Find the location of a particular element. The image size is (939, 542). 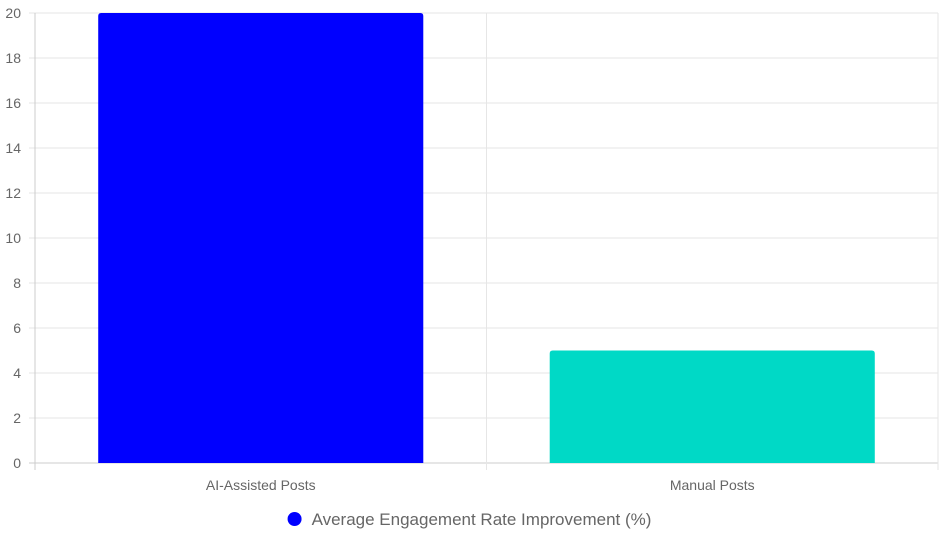

y-tick-label: 16 is located at coordinates (13, 103).